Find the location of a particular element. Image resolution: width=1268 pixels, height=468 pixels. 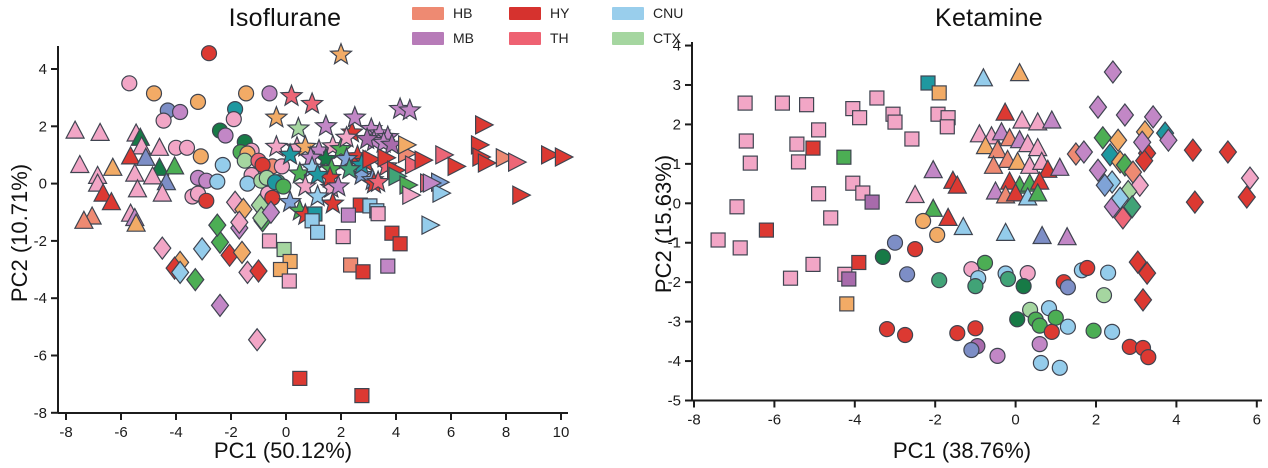

x-axis-label-isoflurane: PC1 (50.12%) is located at coordinates (283, 450).